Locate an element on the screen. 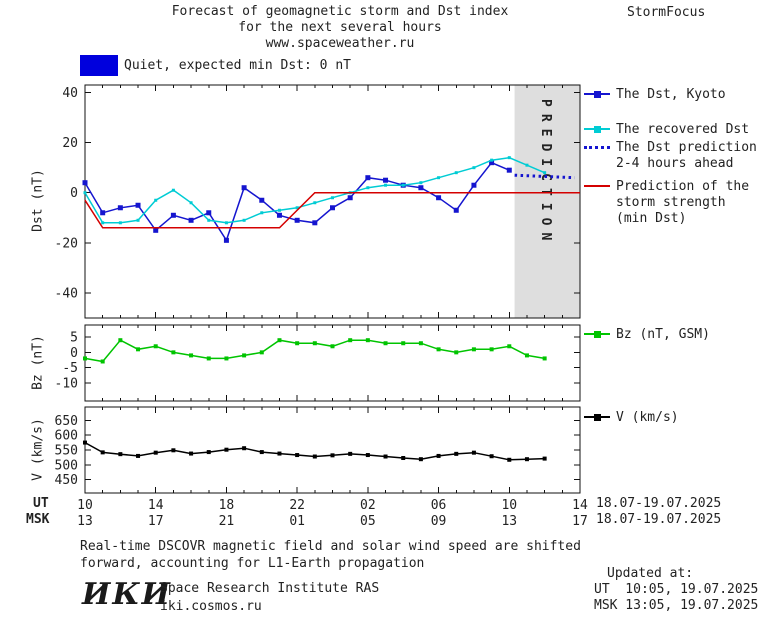 Image resolution: width=760 pixels, height=620 pixels. v-axis-label: V (km/s) is located at coordinates (38, 449).